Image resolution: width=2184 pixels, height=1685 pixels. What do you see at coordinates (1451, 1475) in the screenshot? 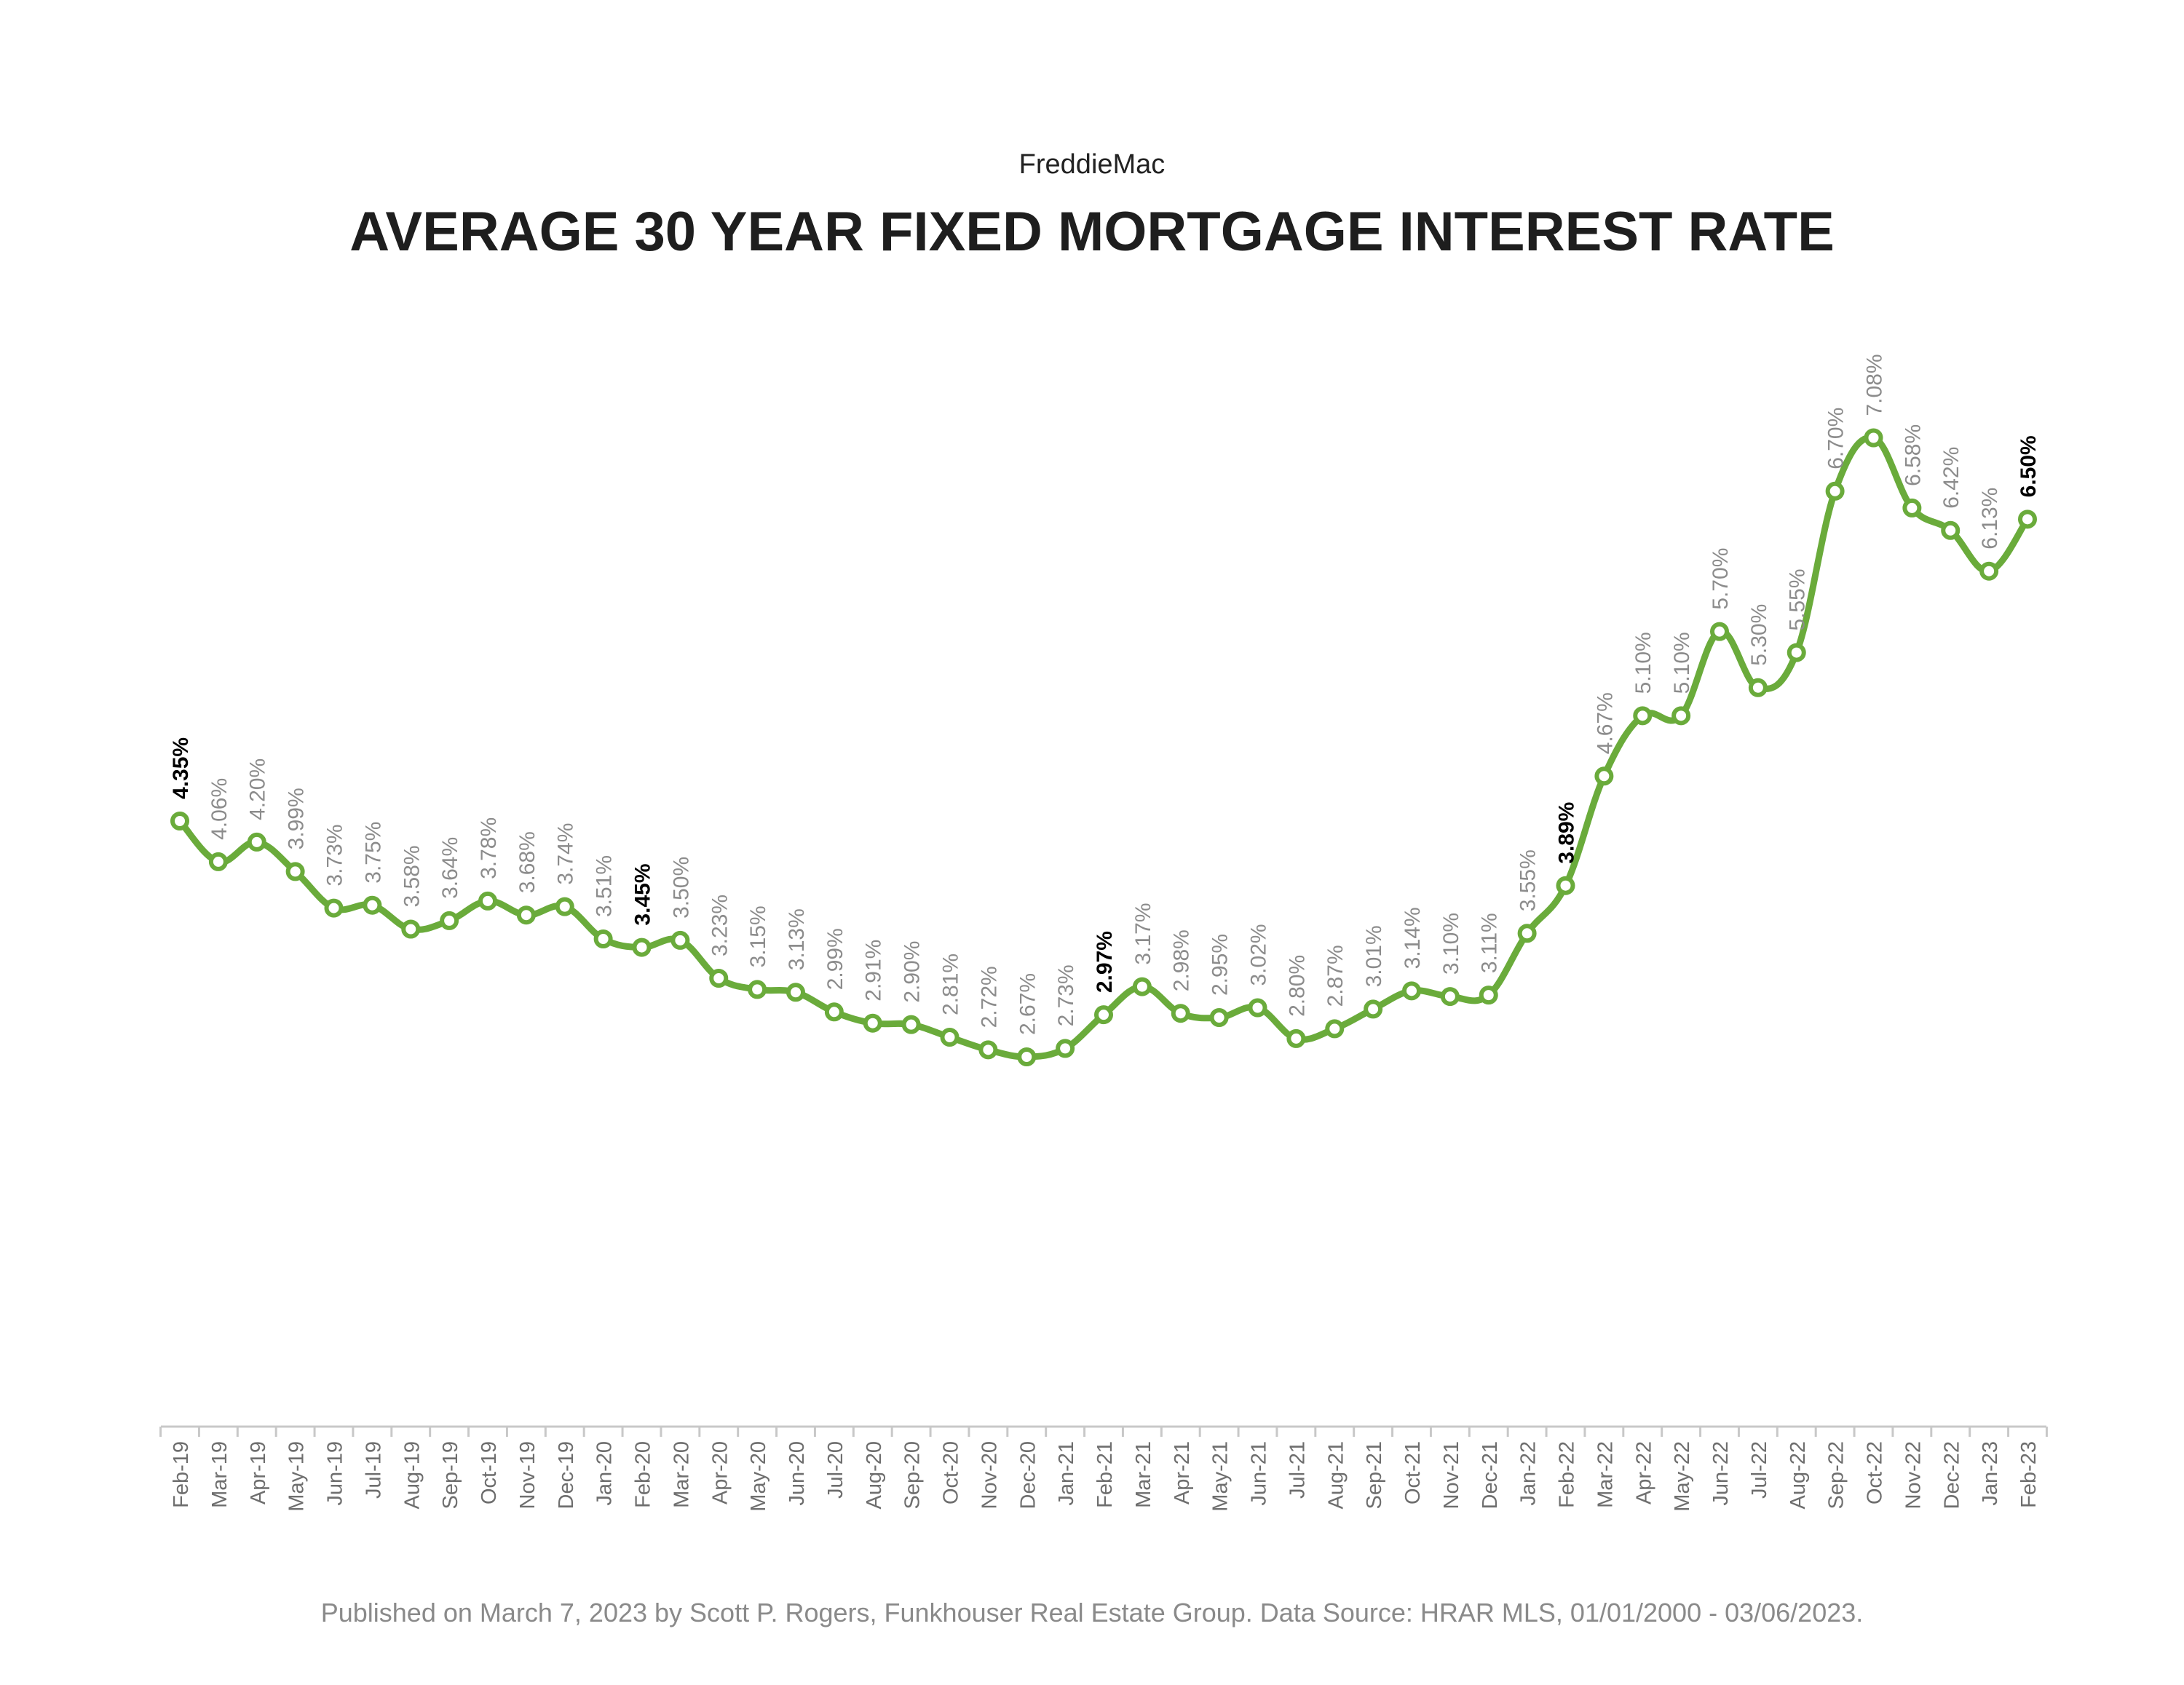
I see `x-tick-label: Nov-21` at bounding box center [1451, 1475].